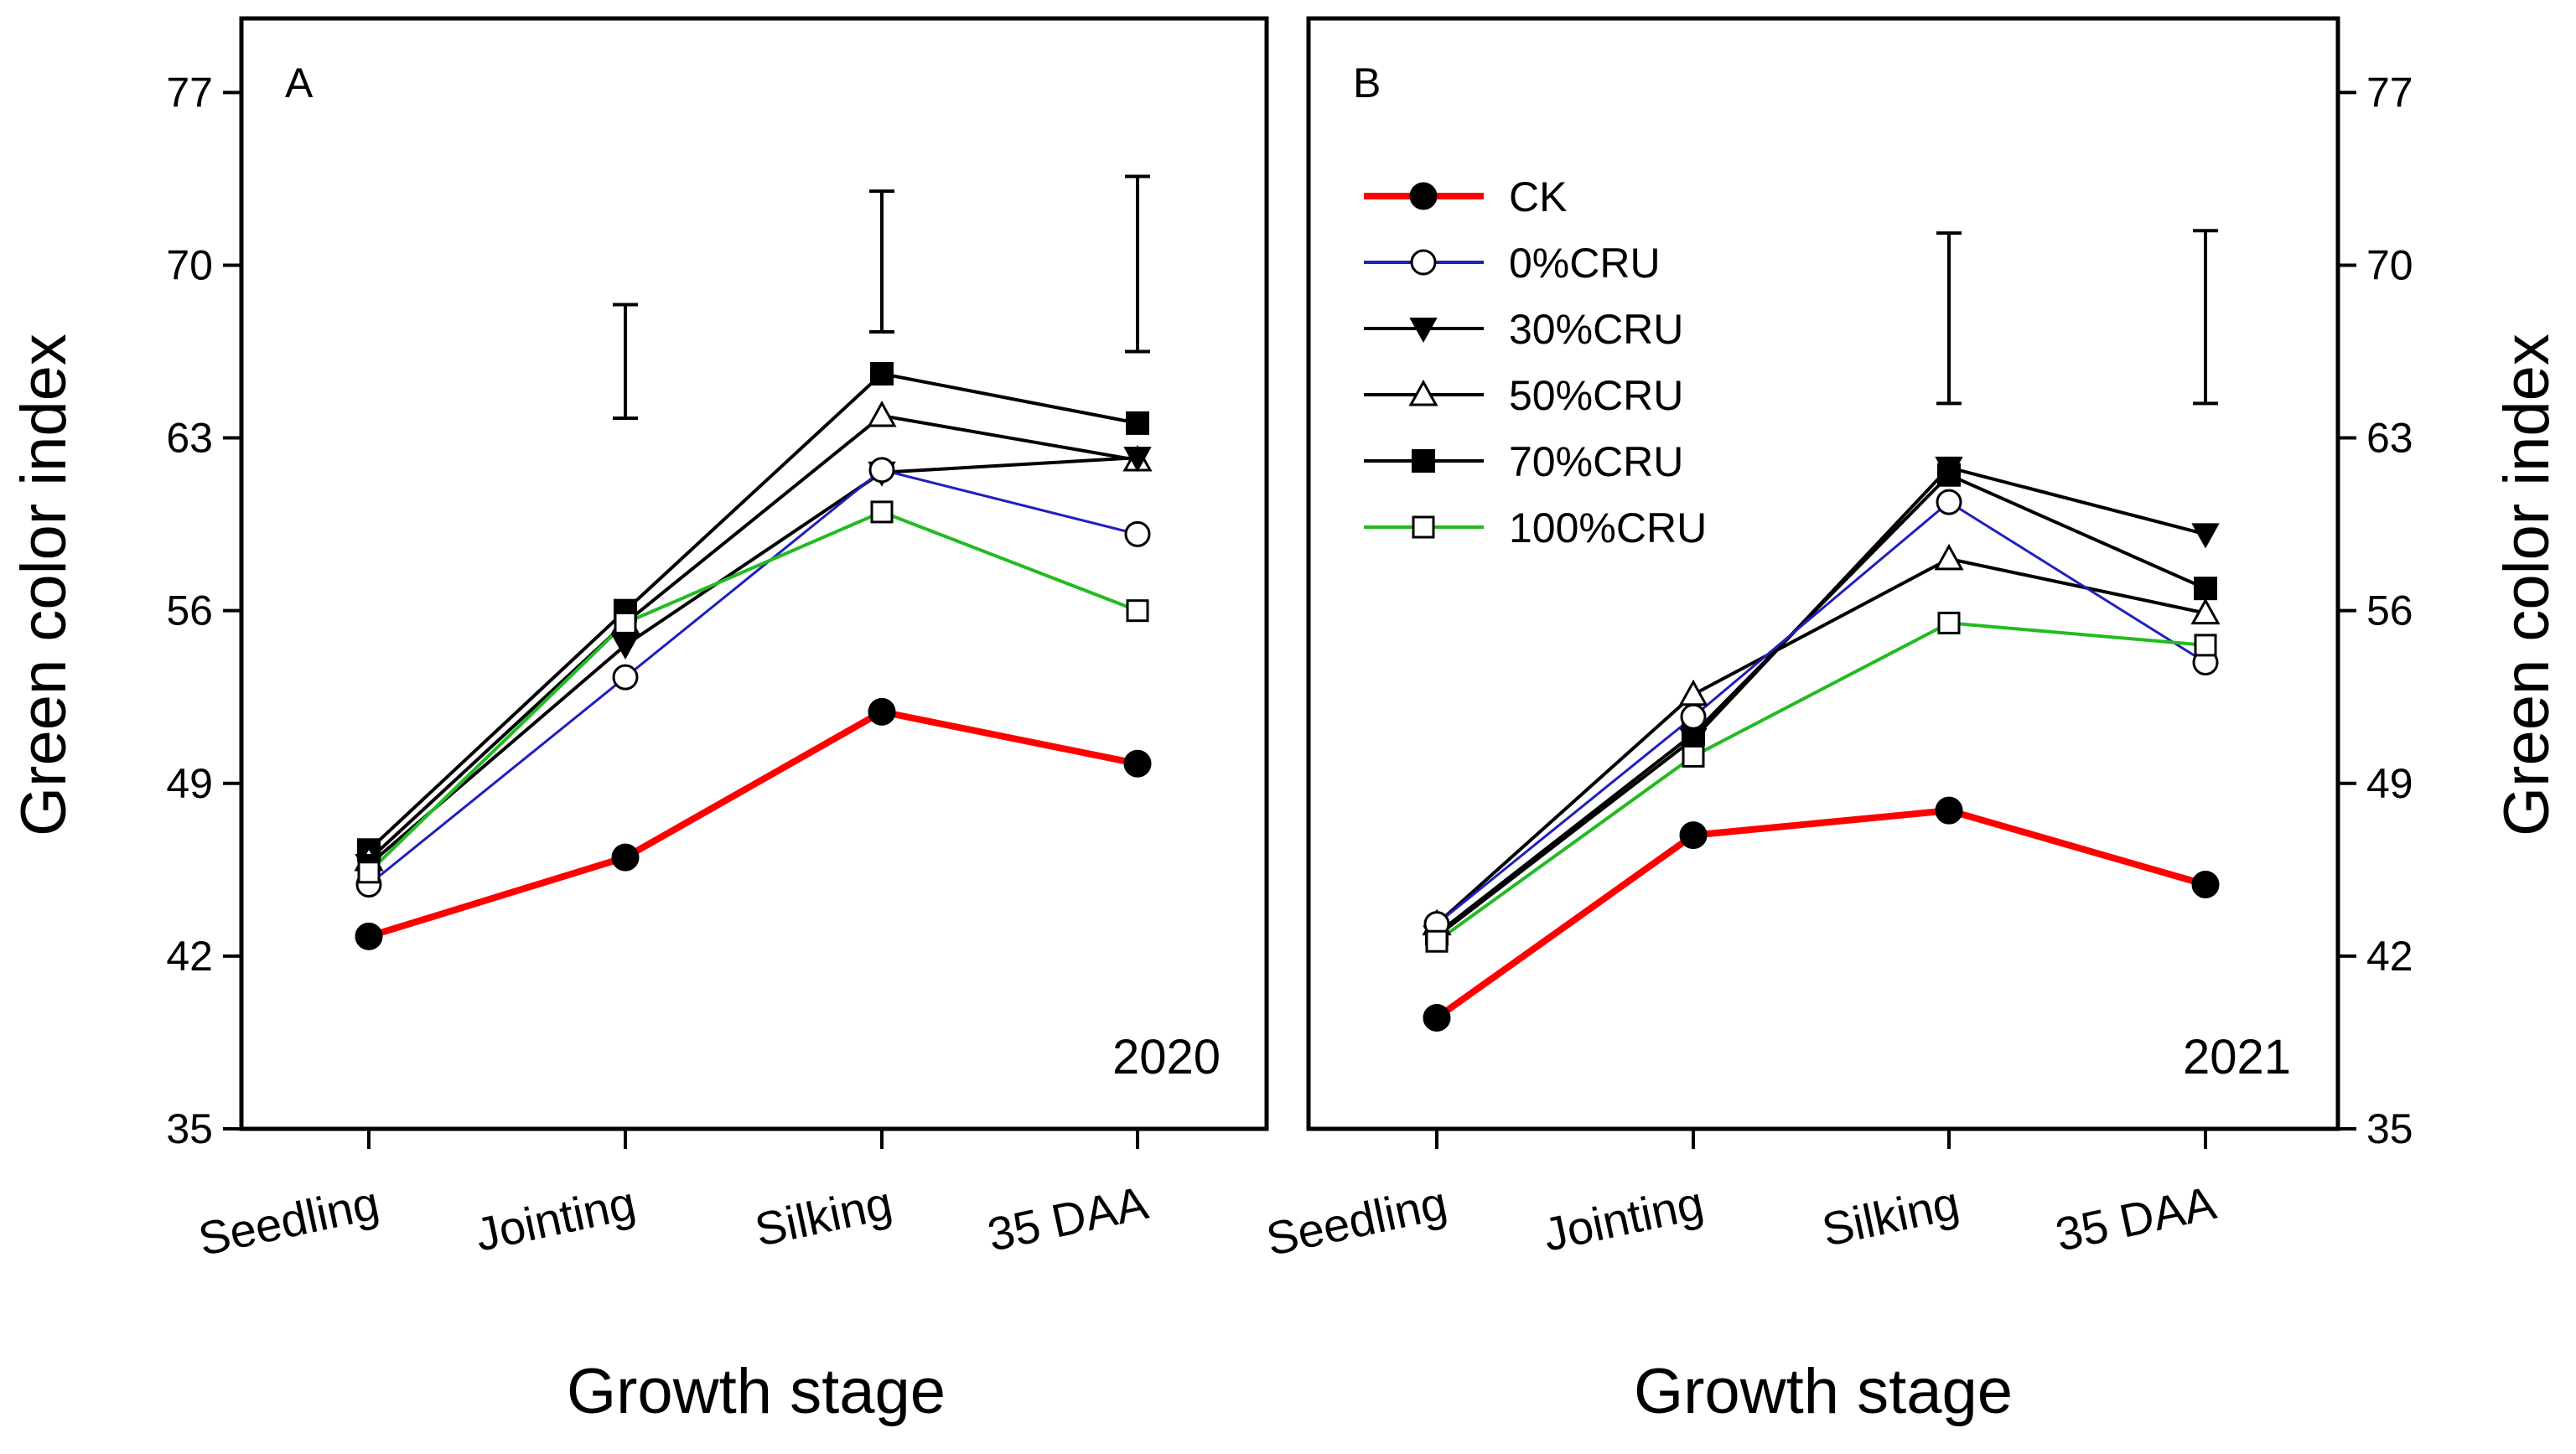 Image resolution: width=2576 pixels, height=1454 pixels. What do you see at coordinates (189, 439) in the screenshot?
I see `panel-a-y-tick-label: 63` at bounding box center [189, 439].